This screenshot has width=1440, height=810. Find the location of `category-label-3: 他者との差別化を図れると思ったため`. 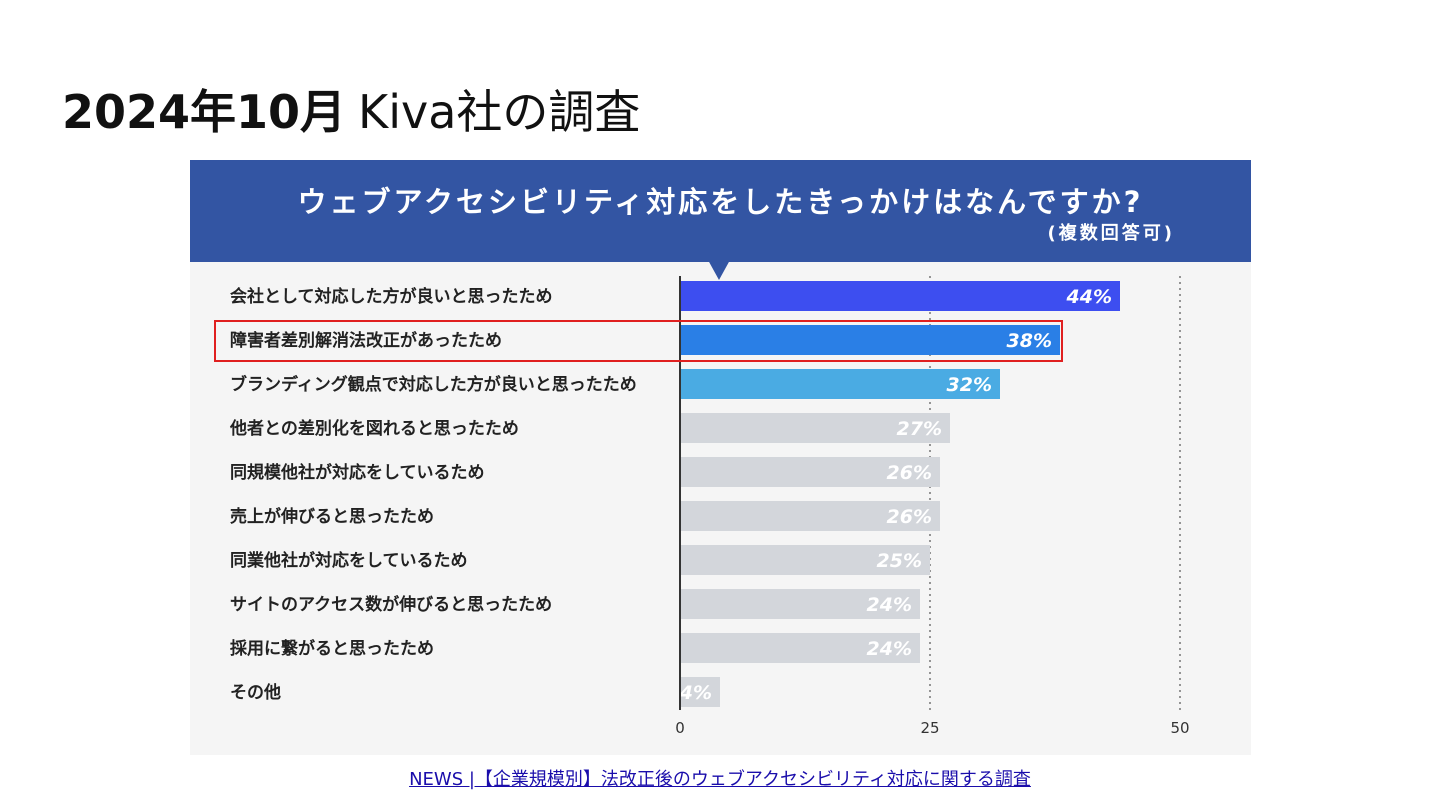

category-label-3: 他者との差別化を図れると思ったため is located at coordinates (374, 428).